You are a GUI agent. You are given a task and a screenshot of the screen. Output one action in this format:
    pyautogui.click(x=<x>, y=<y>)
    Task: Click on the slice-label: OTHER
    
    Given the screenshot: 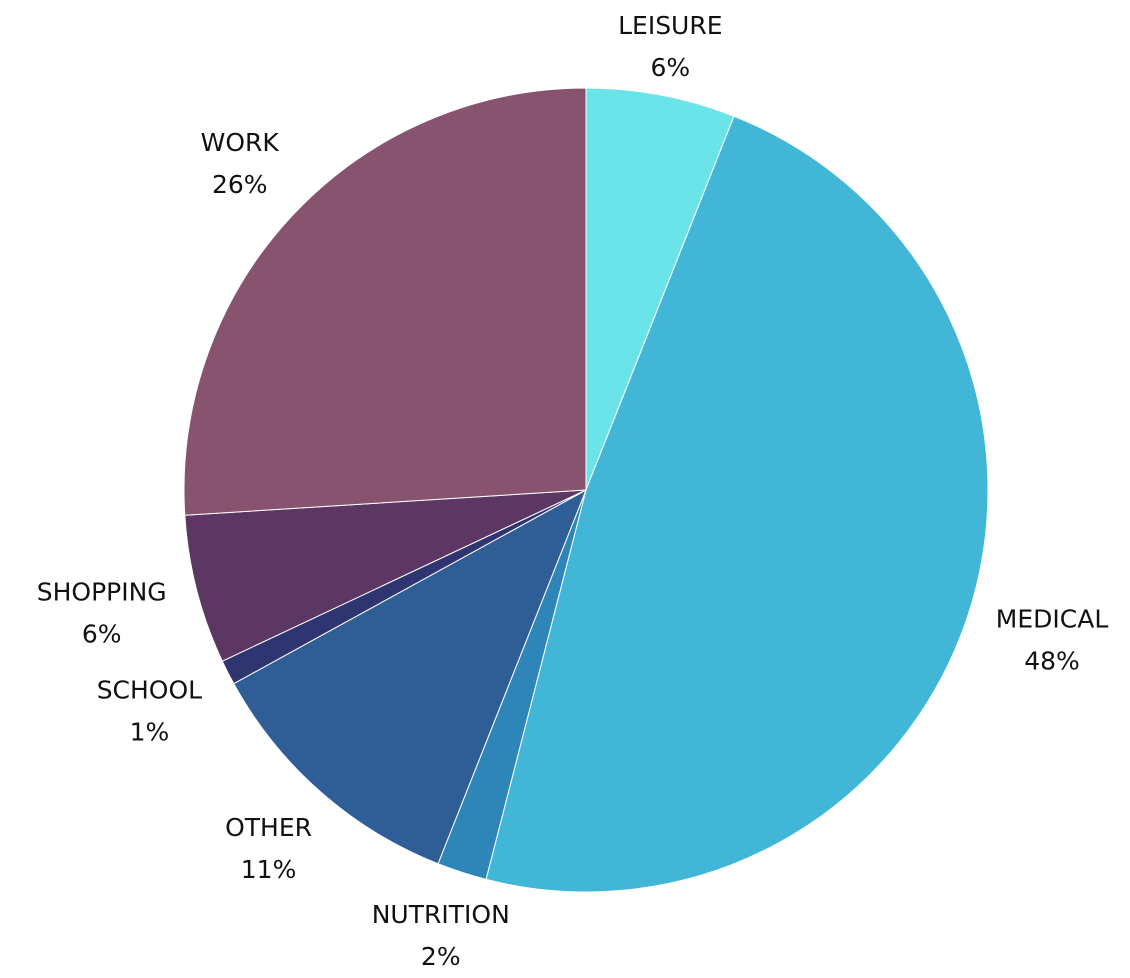 What is the action you would take?
    pyautogui.click(x=268, y=827)
    